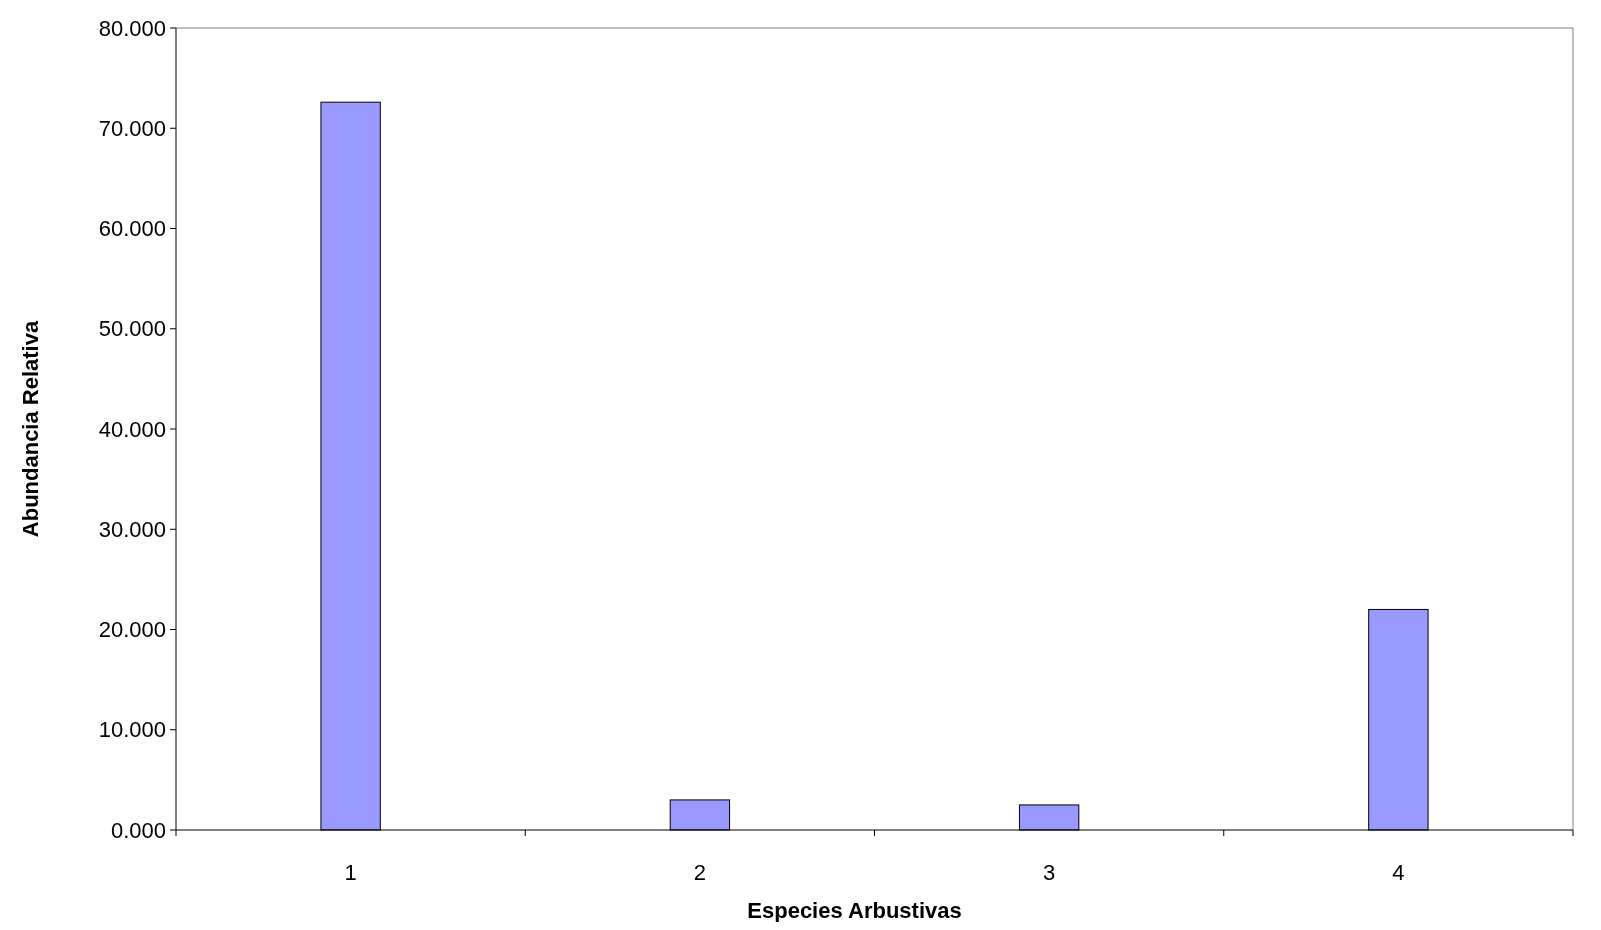 This screenshot has width=1601, height=930. I want to click on y-tick-label: 10.000, so click(132, 730).